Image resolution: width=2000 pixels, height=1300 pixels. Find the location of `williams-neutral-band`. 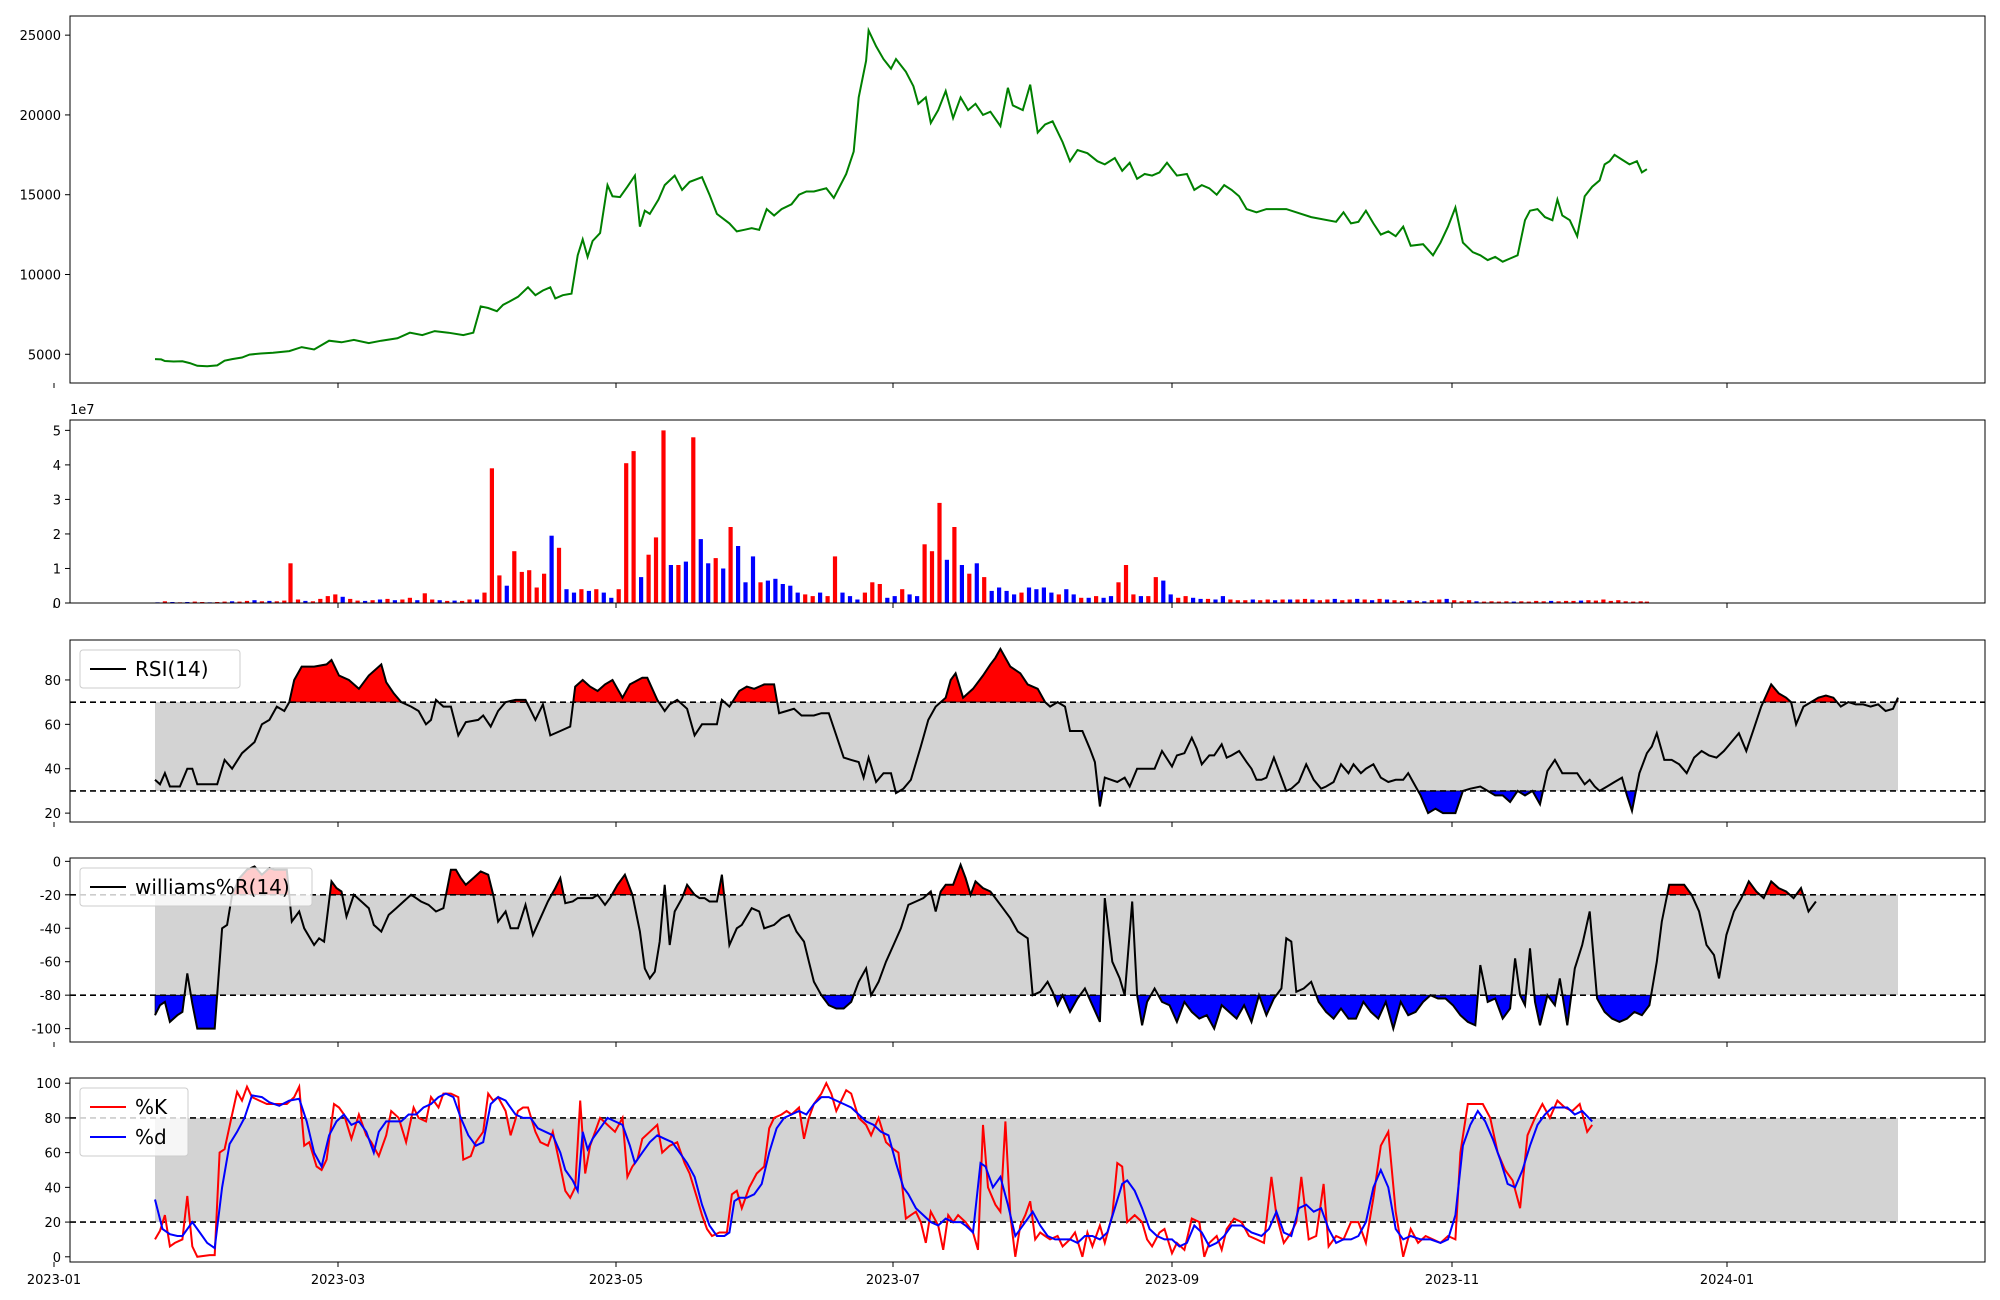

williams-neutral-band is located at coordinates (1026, 945).